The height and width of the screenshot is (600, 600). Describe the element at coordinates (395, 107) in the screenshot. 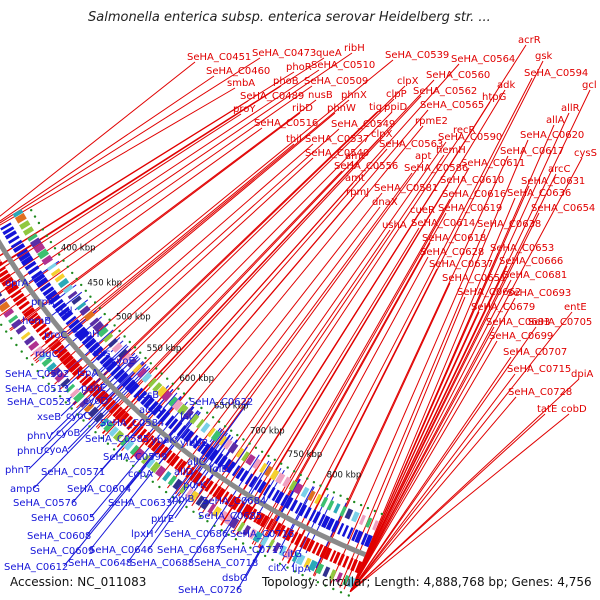

I see `forward-gene-label: ppiD` at that location.